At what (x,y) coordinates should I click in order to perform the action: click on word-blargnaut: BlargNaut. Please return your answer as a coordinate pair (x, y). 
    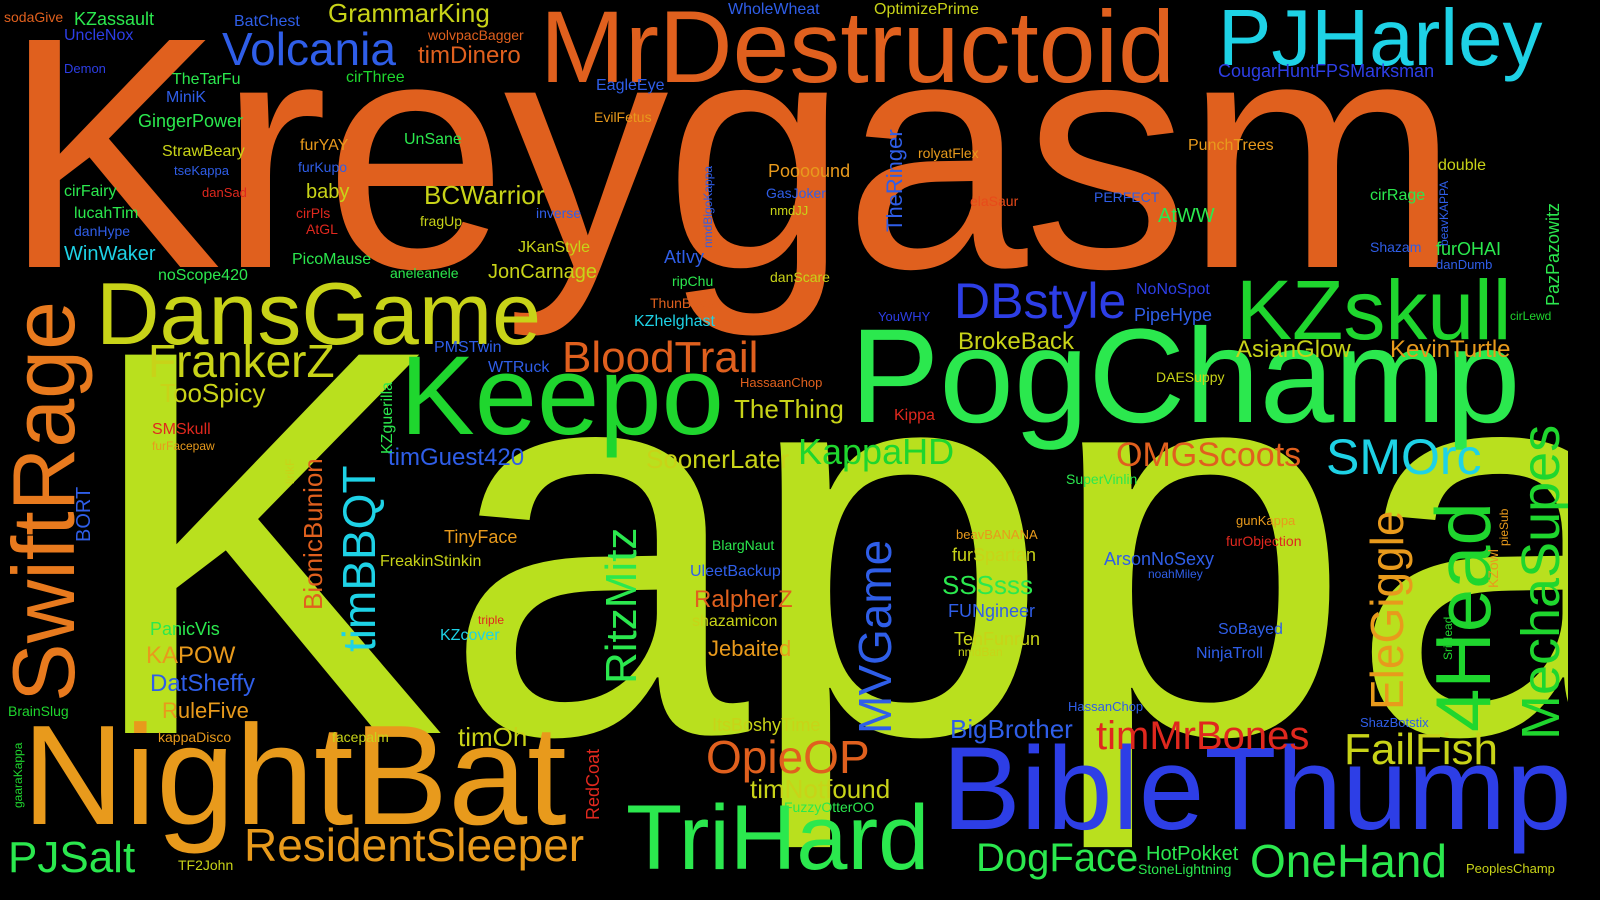
    Looking at the image, I should click on (743, 545).